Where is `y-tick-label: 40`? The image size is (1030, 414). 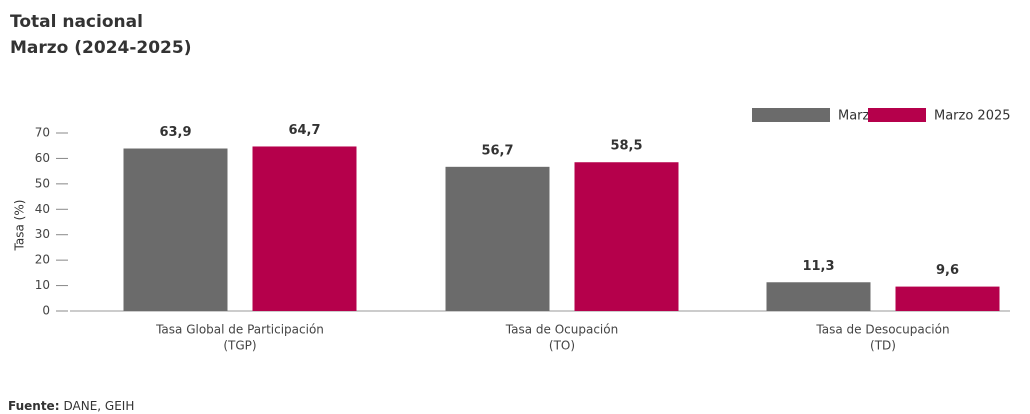 y-tick-label: 40 is located at coordinates (42, 209).